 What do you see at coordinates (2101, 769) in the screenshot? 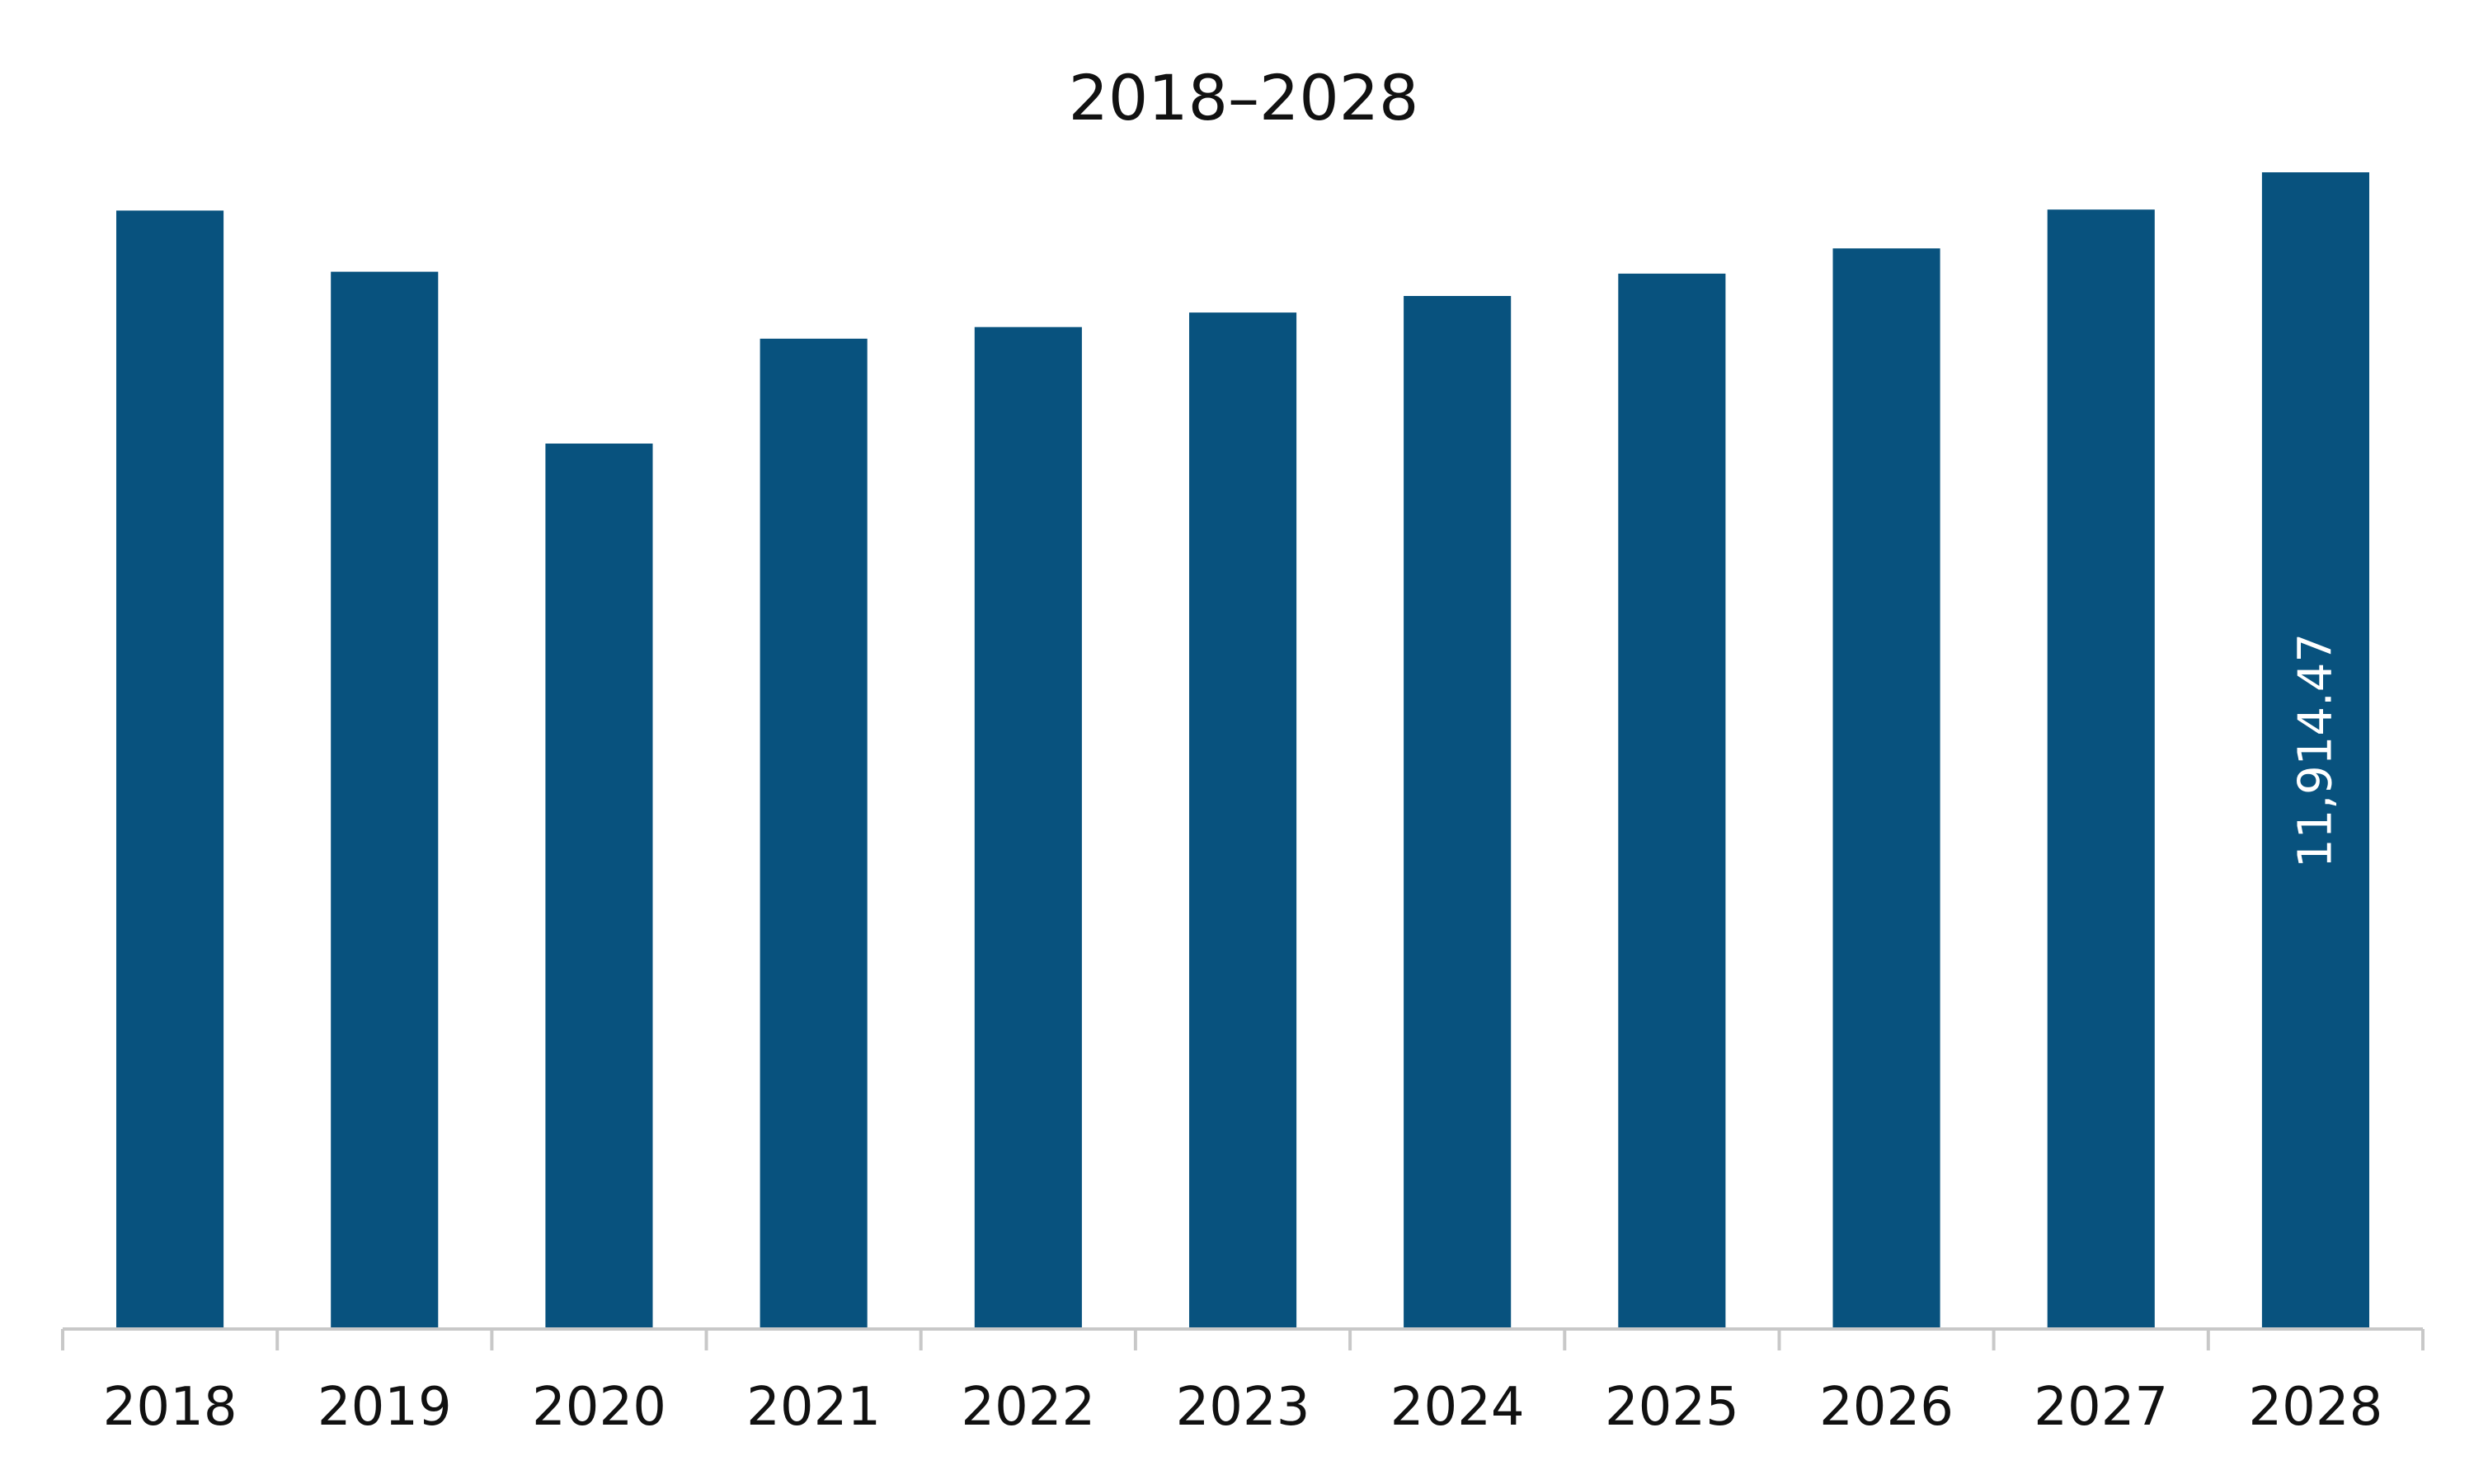
I see `bar-2027` at bounding box center [2101, 769].